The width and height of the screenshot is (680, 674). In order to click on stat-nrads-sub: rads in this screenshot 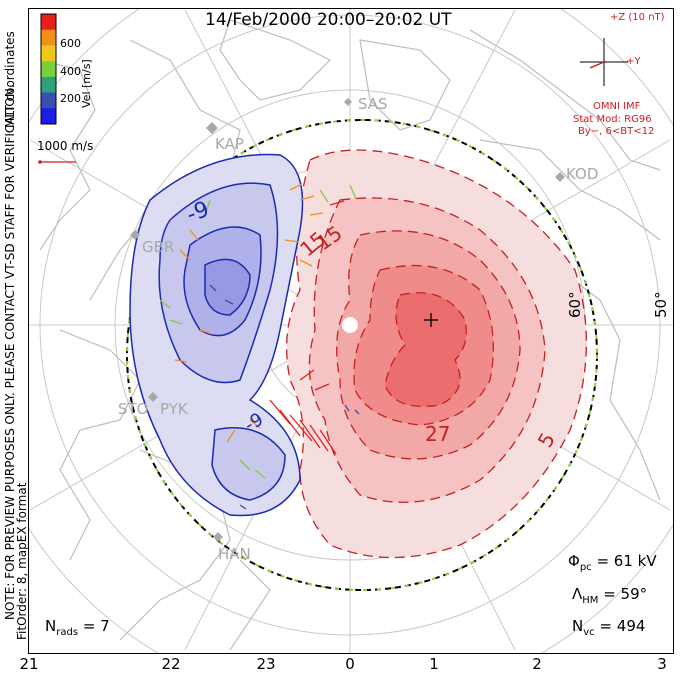, I will do `click(67, 632)`.